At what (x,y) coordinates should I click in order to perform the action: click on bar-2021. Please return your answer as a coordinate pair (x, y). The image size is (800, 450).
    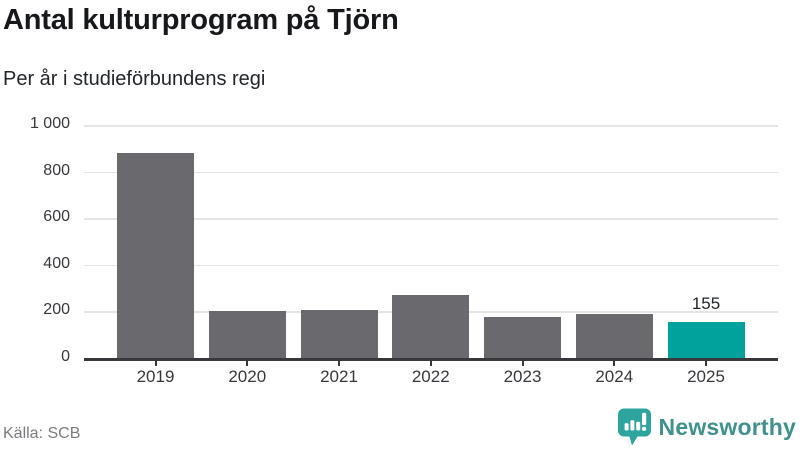
    Looking at the image, I should click on (339, 334).